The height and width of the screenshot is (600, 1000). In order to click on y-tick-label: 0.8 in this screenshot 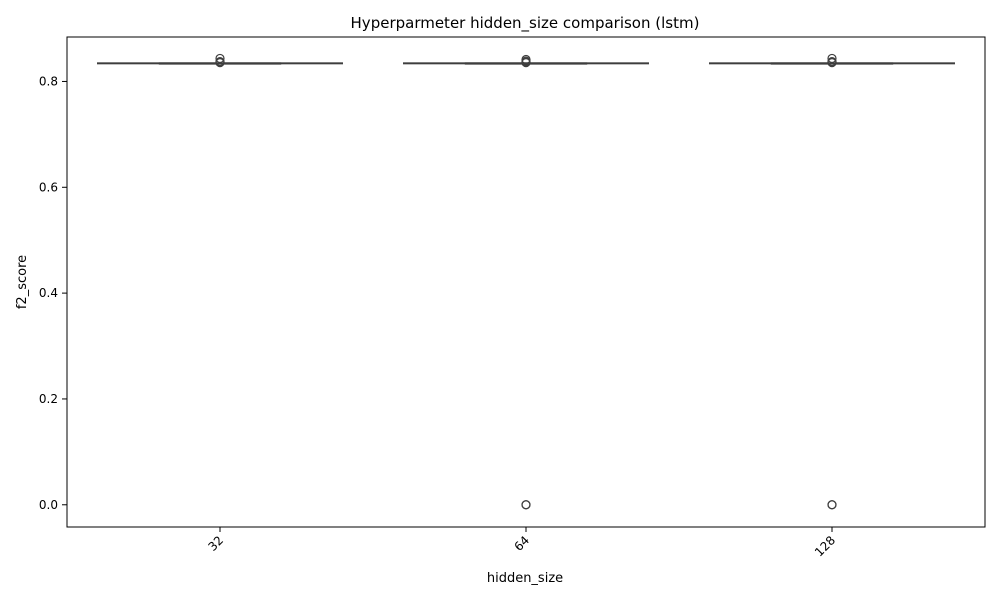, I will do `click(48, 81)`.